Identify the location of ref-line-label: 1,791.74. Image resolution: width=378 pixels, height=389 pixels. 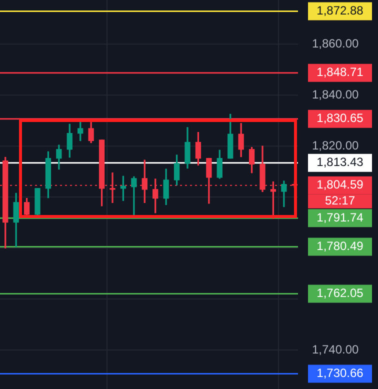
(340, 217).